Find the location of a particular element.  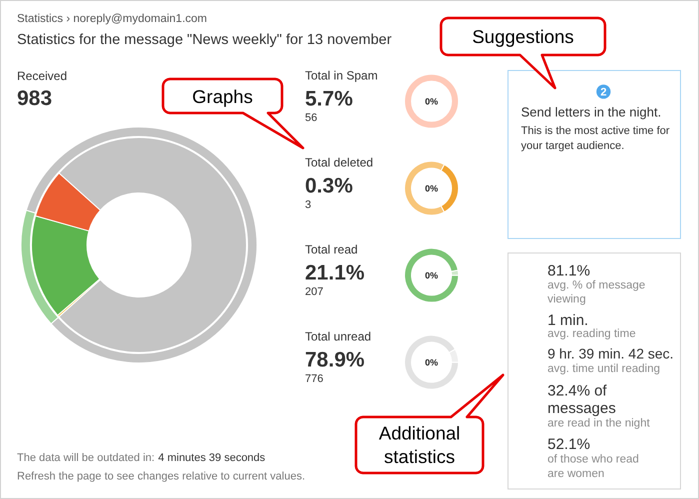

text: Suggestions is located at coordinates (523, 36).